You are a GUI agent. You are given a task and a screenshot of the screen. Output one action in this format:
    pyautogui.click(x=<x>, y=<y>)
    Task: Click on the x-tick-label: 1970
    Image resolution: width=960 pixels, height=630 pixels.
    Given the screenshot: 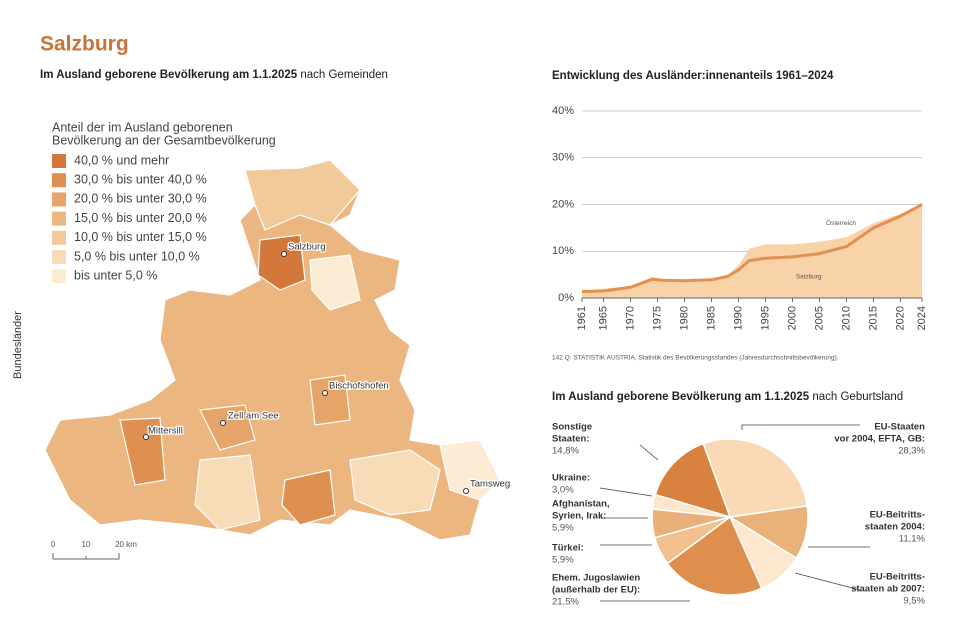 What is the action you would take?
    pyautogui.click(x=630, y=318)
    